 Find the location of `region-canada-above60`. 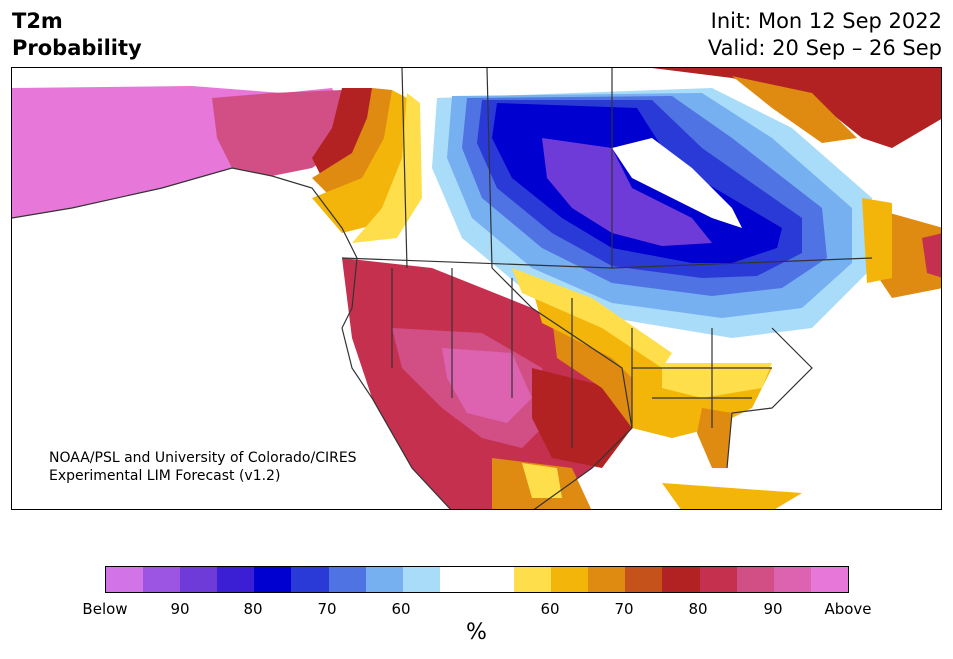

region-canada-above60 is located at coordinates (359, 161).